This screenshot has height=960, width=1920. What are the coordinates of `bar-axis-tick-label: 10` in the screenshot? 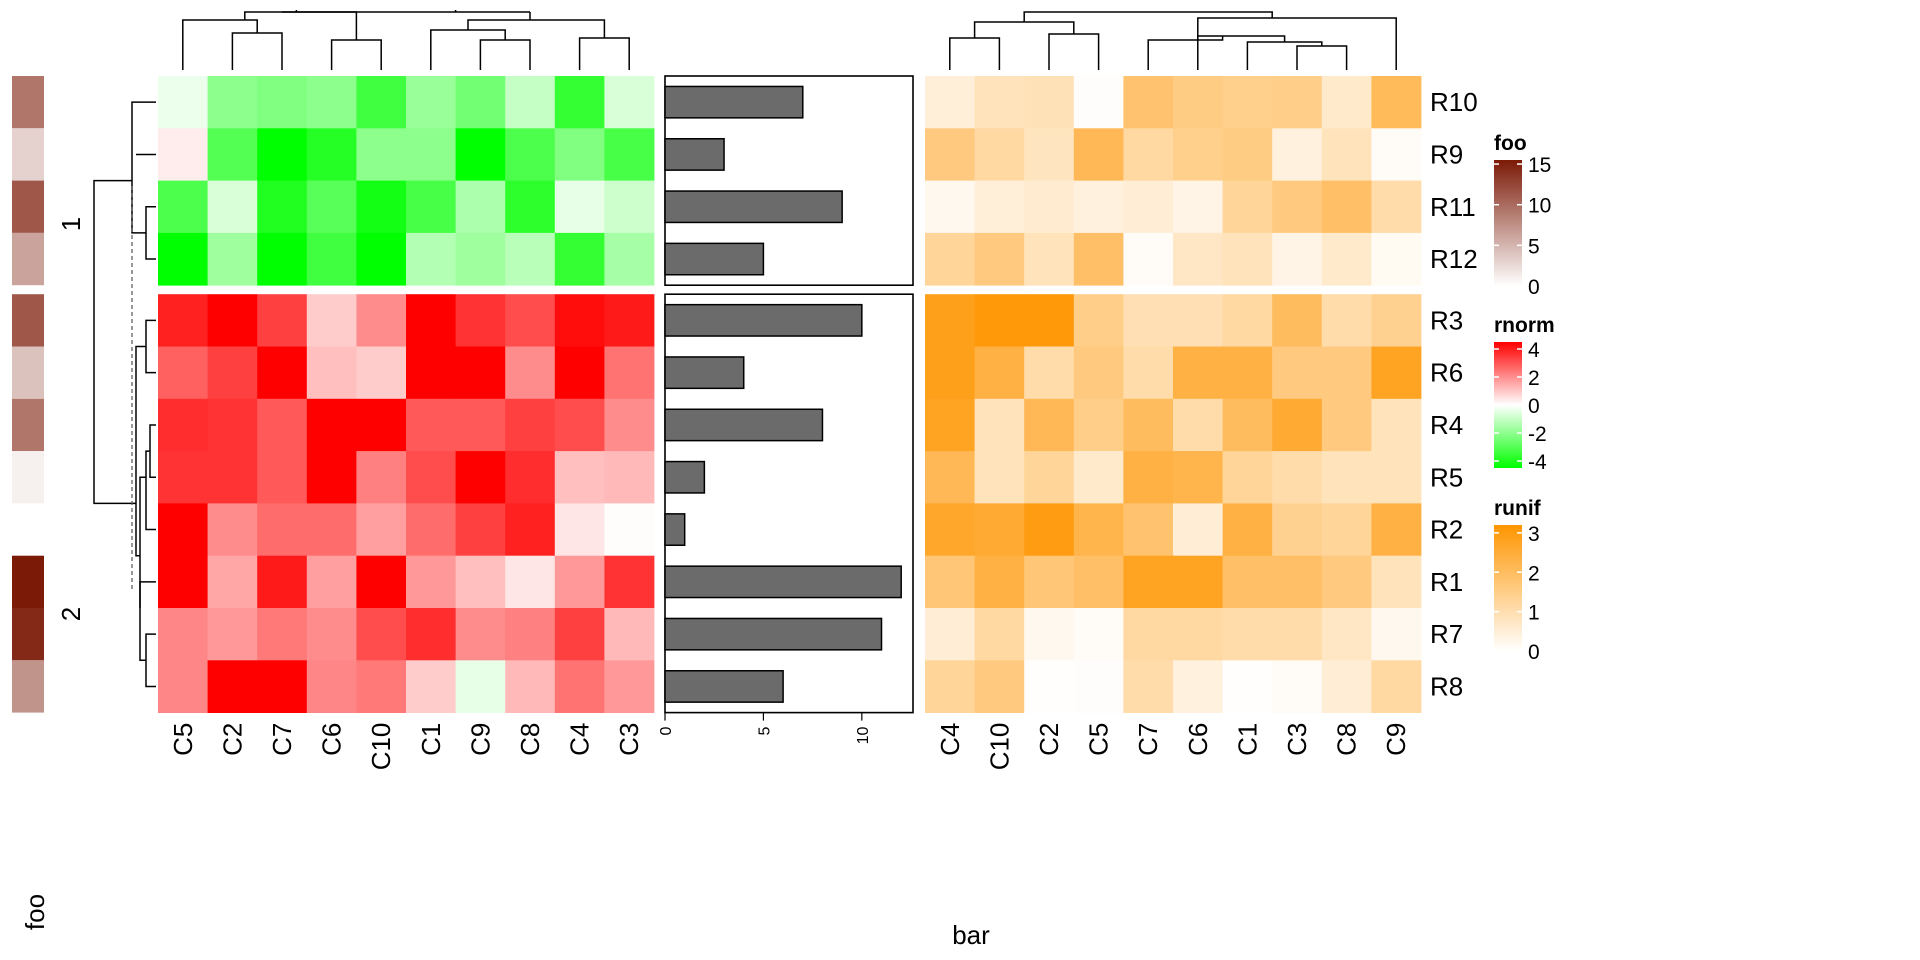 It's located at (863, 735).